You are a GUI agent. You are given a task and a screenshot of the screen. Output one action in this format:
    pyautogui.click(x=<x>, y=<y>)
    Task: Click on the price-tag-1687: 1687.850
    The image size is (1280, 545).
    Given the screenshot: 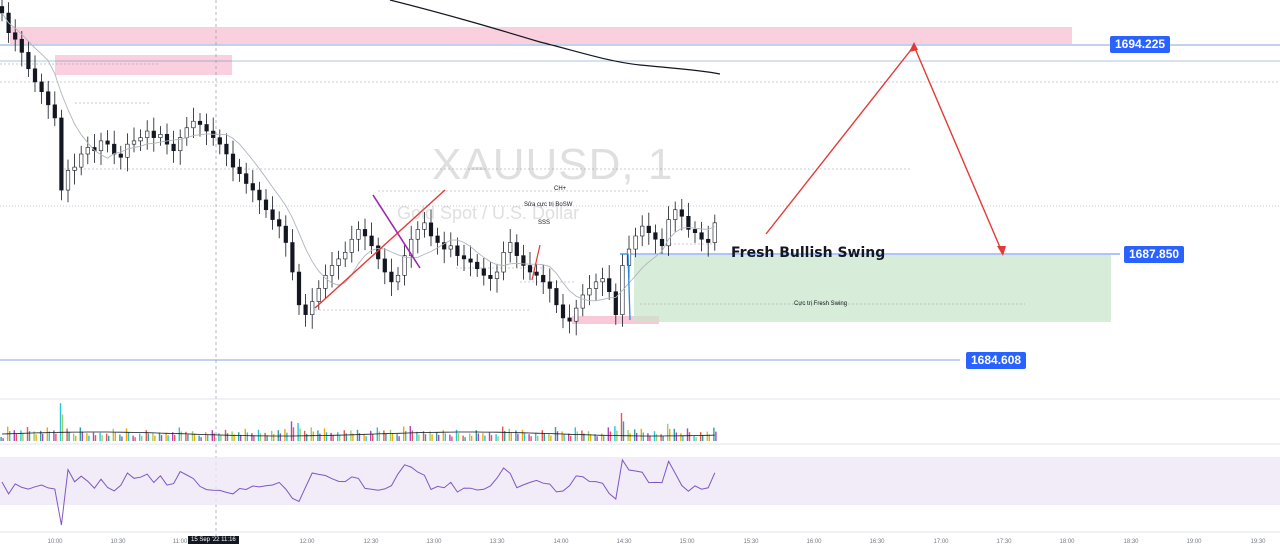 What is the action you would take?
    pyautogui.click(x=1154, y=254)
    